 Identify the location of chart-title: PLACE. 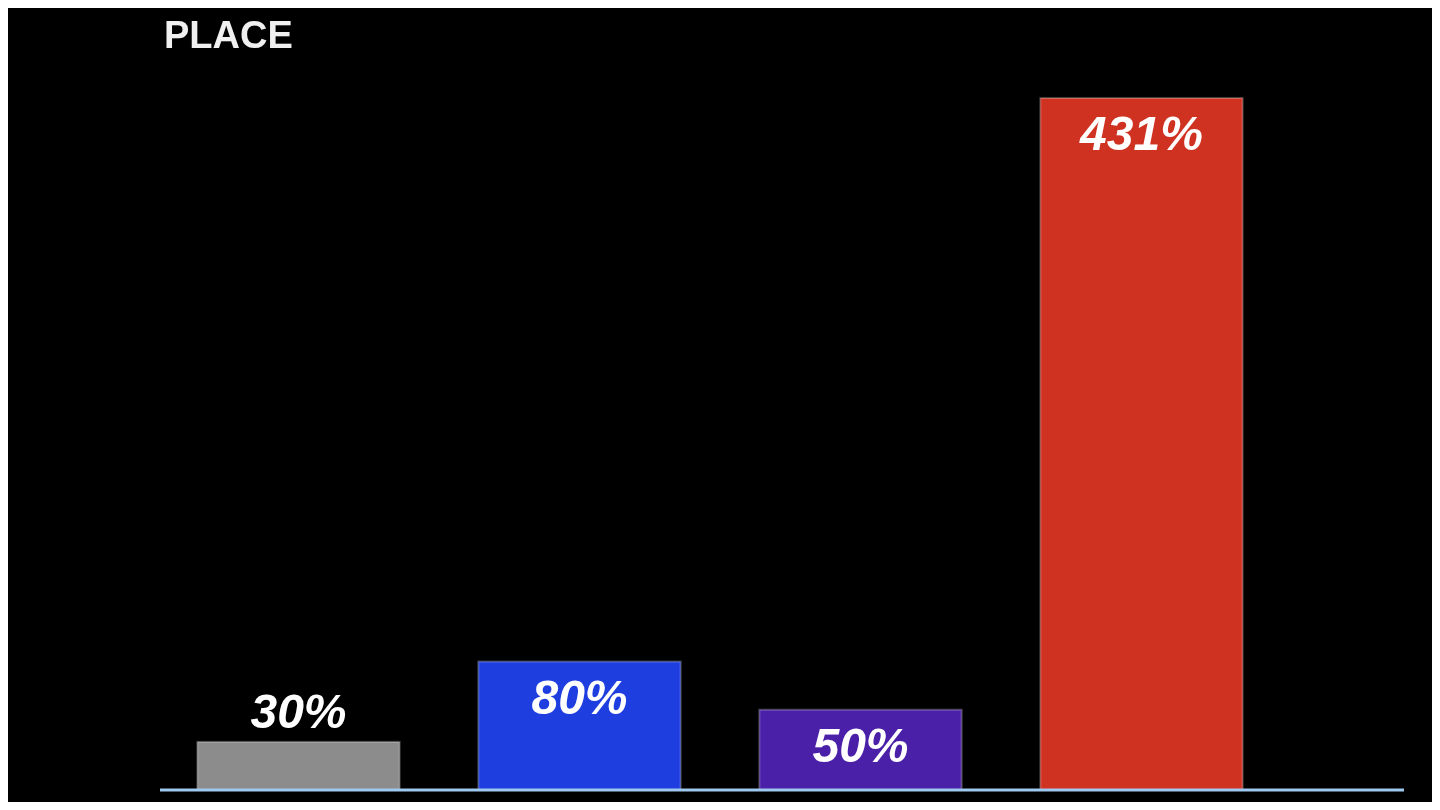
(228, 35).